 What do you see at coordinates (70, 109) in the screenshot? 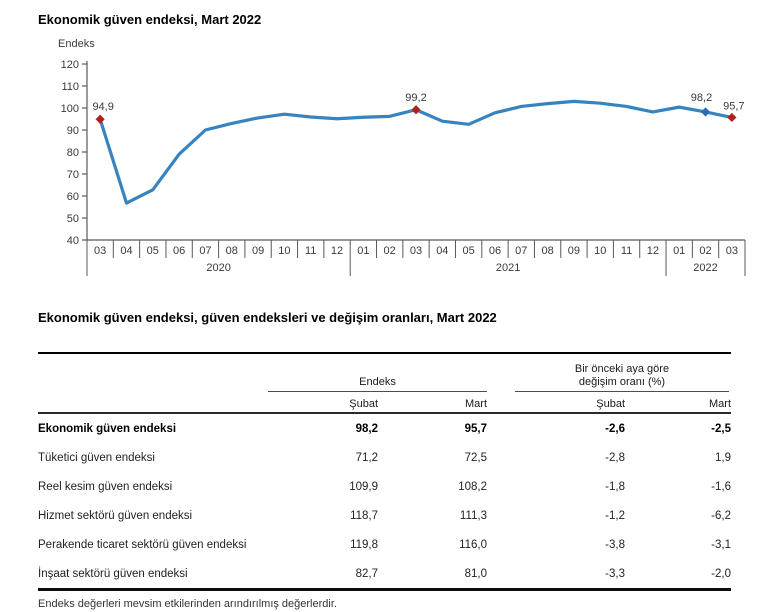
I see `y-tick-label: 100` at bounding box center [70, 109].